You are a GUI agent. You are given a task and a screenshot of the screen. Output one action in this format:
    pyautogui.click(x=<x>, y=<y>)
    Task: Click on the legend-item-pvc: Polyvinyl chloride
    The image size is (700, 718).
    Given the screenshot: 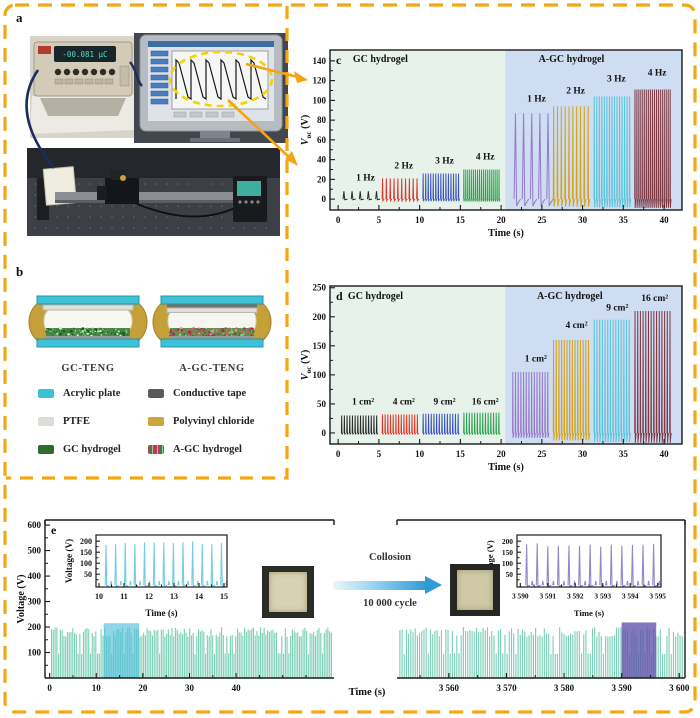 What is the action you would take?
    pyautogui.click(x=201, y=421)
    